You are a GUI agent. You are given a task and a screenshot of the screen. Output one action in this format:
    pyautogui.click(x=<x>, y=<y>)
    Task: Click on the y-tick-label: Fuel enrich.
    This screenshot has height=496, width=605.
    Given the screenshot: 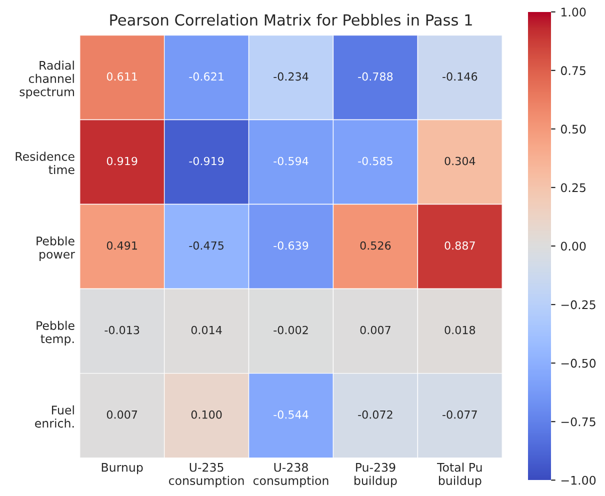 What is the action you would take?
    pyautogui.click(x=54, y=416)
    